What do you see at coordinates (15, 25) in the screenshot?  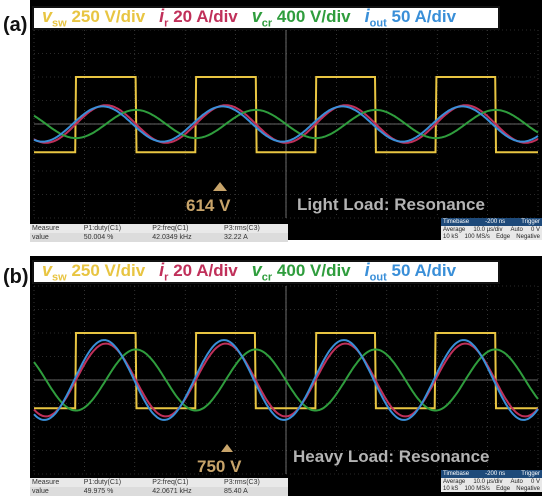 I see `panel-label-a: (a)` at bounding box center [15, 25].